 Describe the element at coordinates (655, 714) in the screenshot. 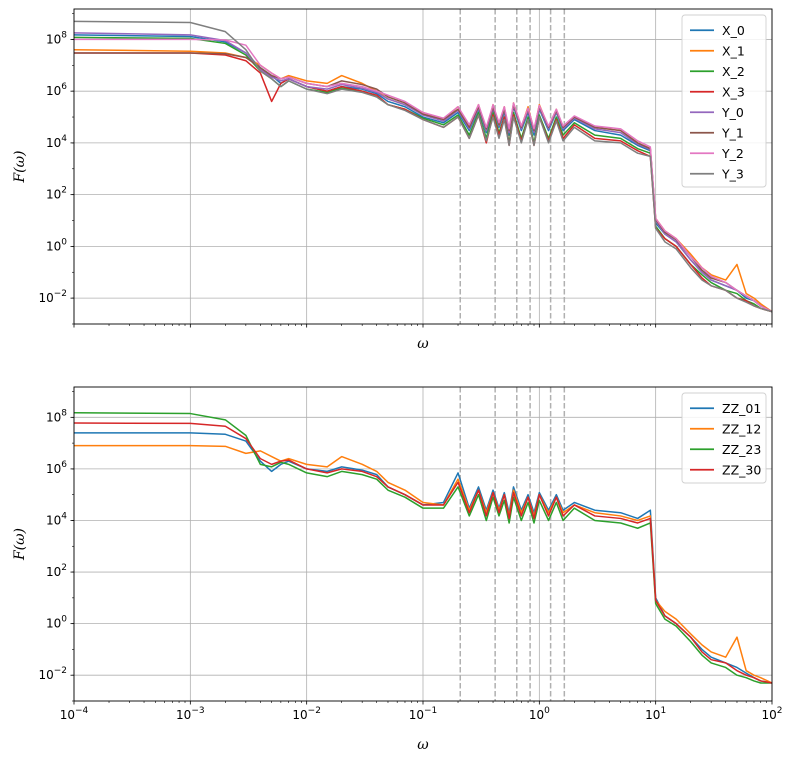

I see `x-tick-label: 10¹` at that location.